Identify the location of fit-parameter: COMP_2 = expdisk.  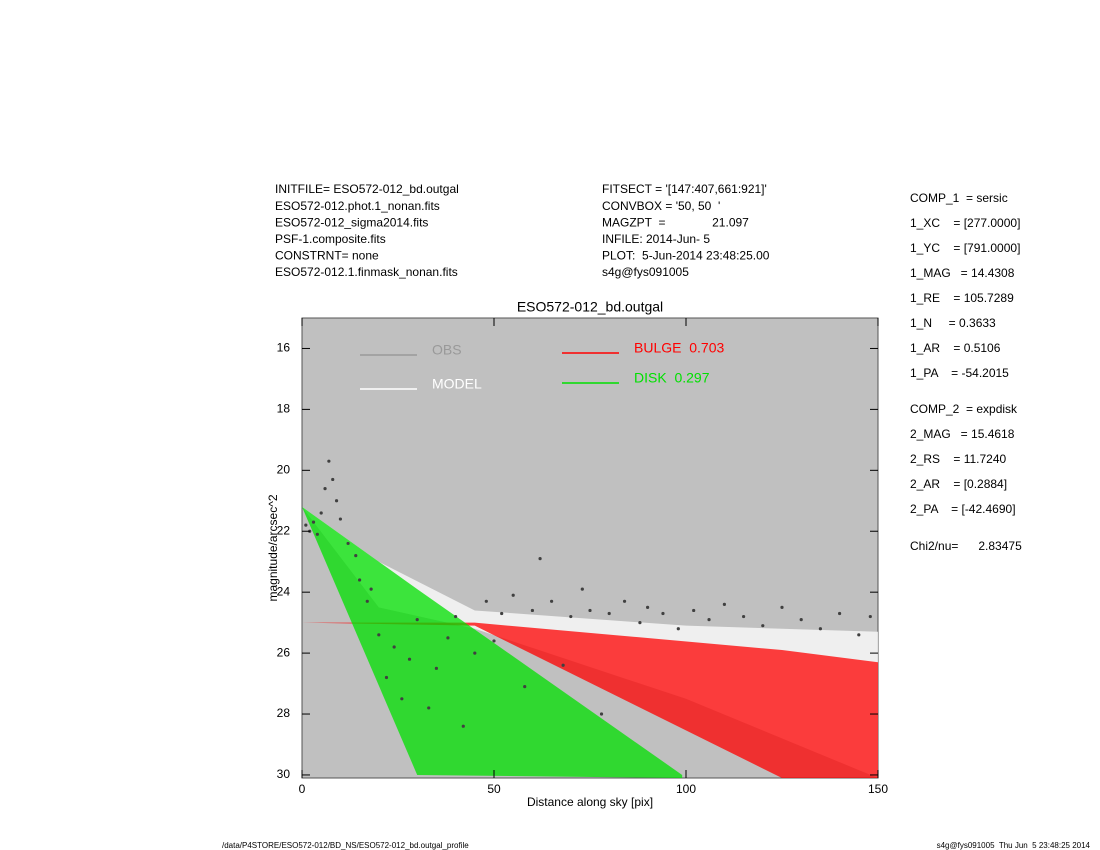
(964, 409).